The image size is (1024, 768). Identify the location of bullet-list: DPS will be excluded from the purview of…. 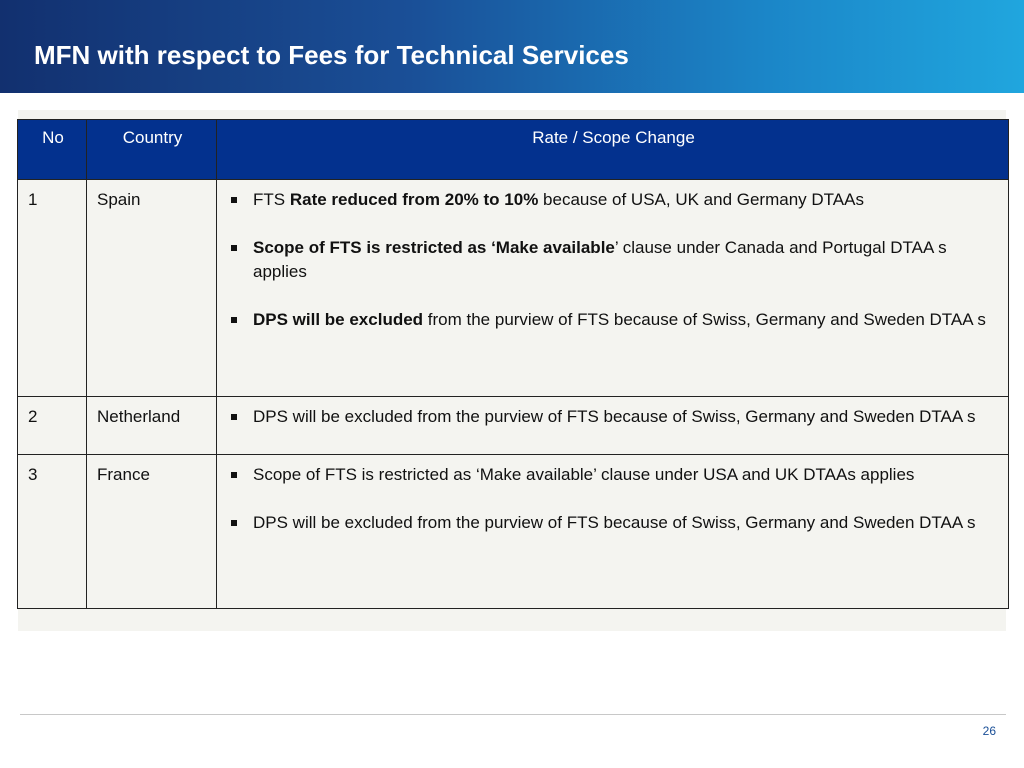
(613, 417).